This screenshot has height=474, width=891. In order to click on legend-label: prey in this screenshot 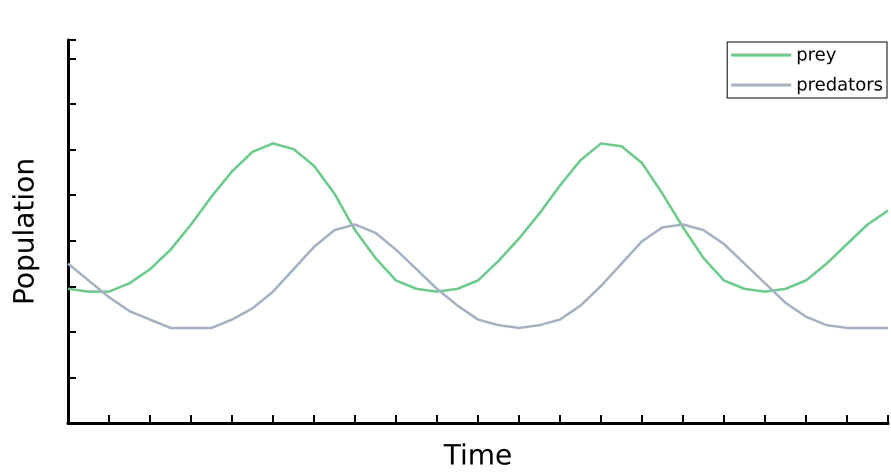, I will do `click(816, 55)`.